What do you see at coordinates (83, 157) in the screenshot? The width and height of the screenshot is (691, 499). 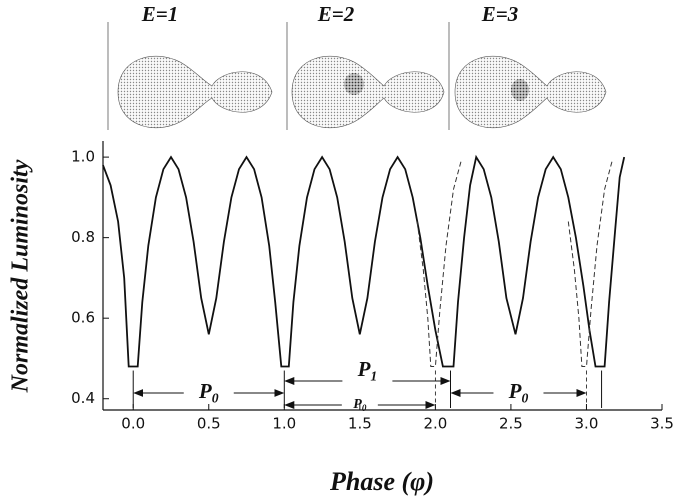 I see `y-tick-label: 1.0` at bounding box center [83, 157].